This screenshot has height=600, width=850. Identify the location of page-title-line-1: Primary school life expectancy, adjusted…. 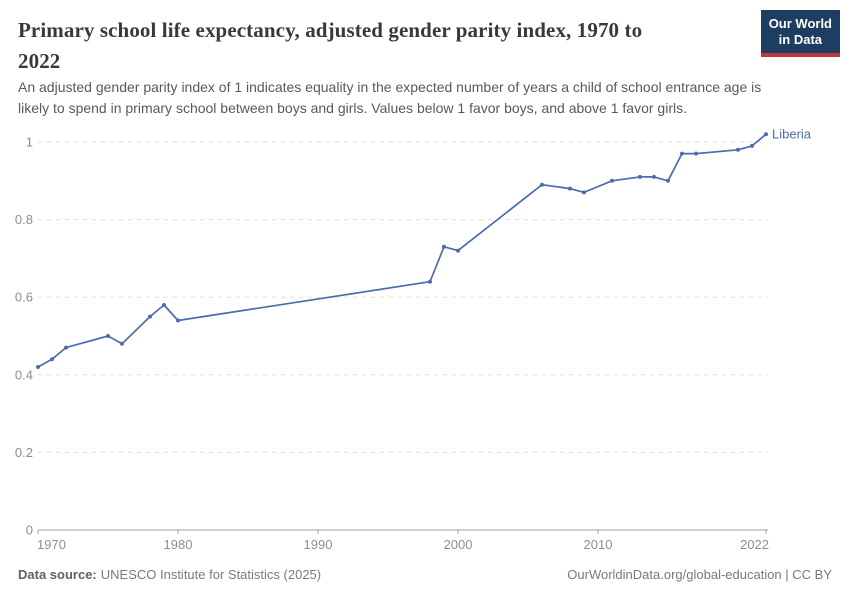
(330, 30).